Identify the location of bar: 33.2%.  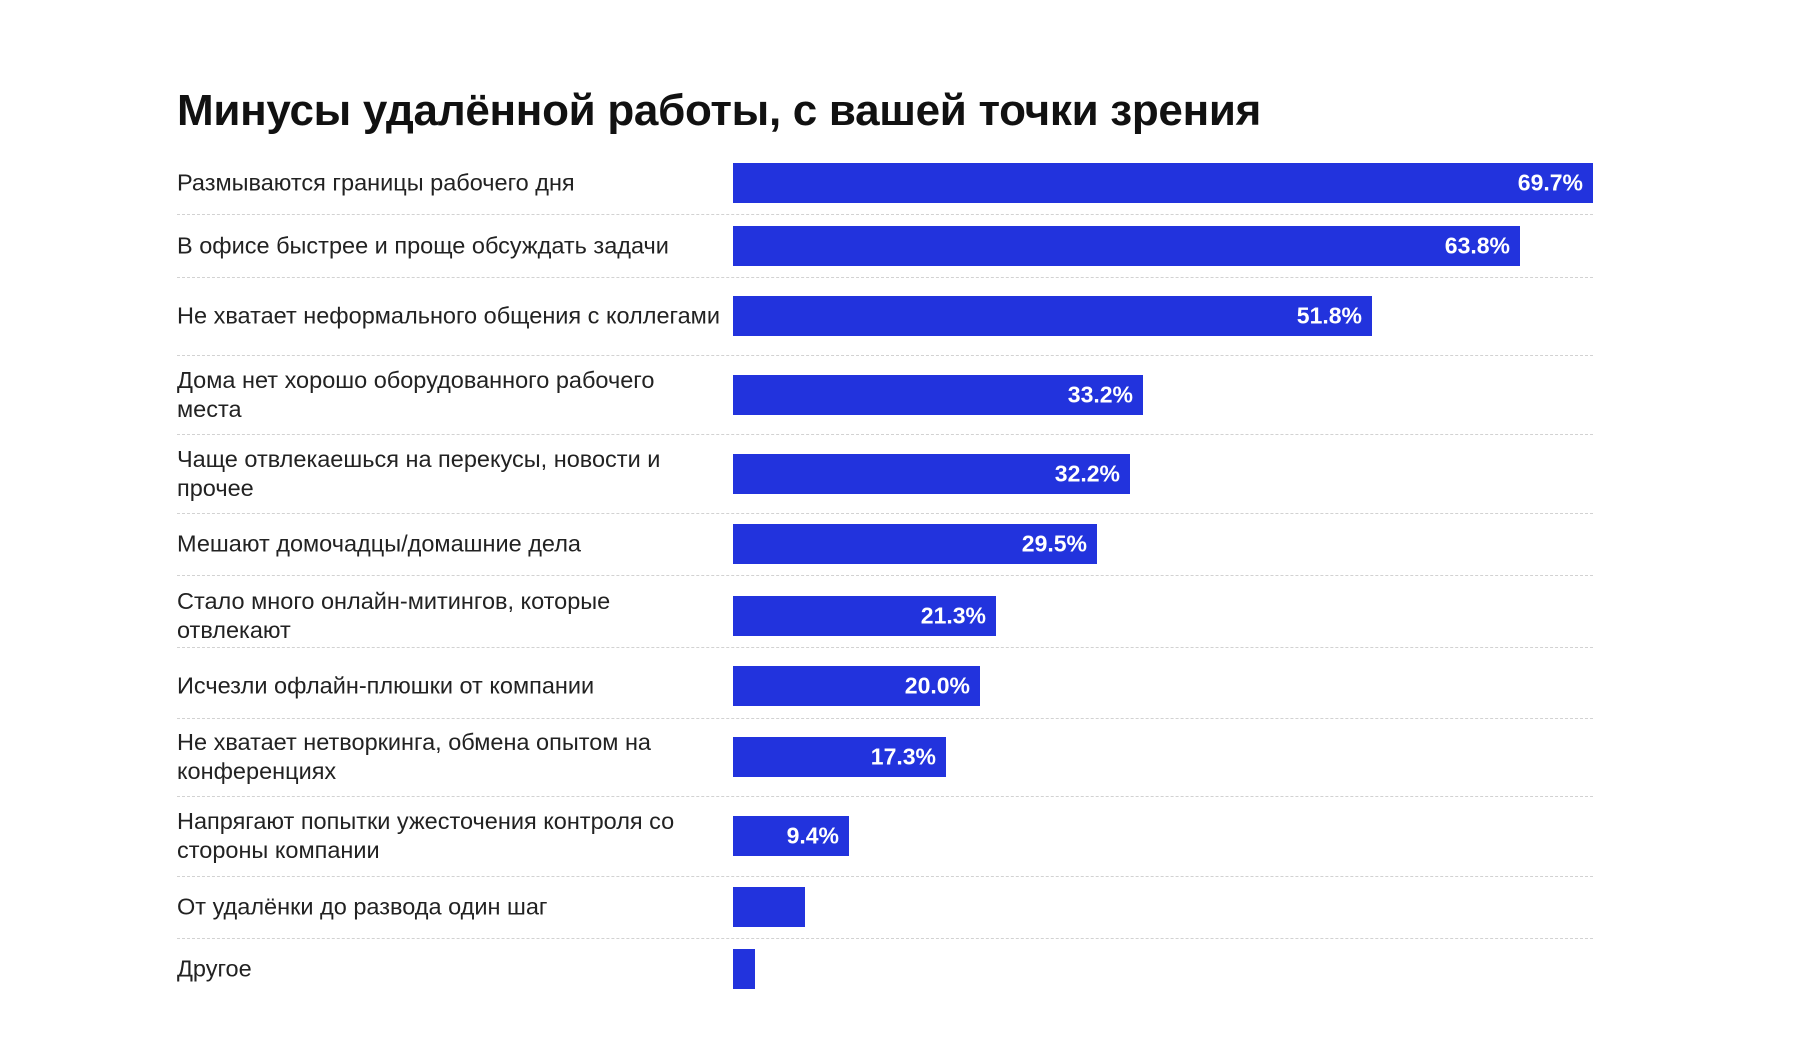
(938, 395).